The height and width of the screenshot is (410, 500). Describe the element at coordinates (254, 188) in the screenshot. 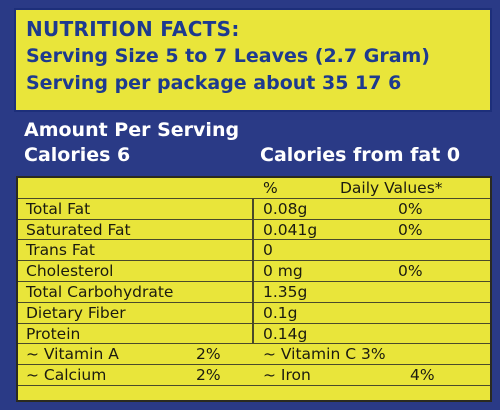

I see `table-header-row: % Daily Values*` at that location.